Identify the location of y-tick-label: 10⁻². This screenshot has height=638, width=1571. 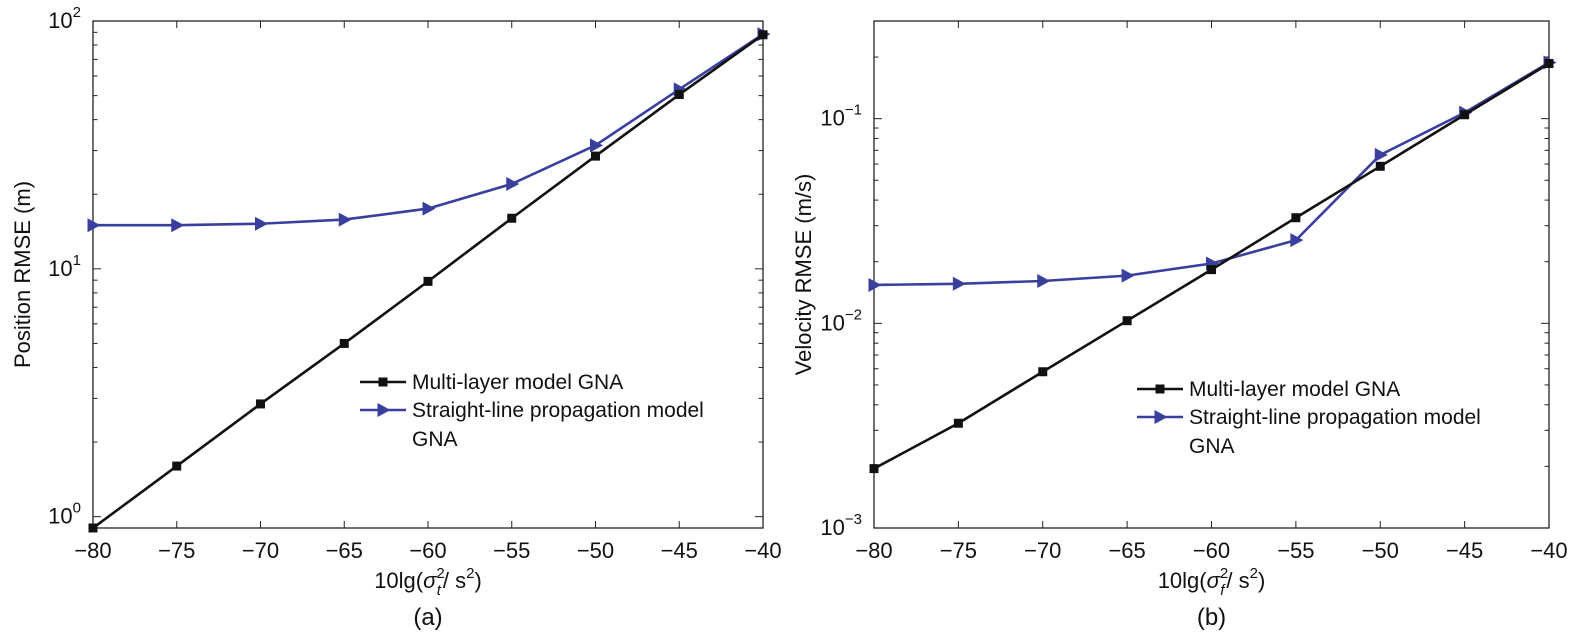
(841, 320).